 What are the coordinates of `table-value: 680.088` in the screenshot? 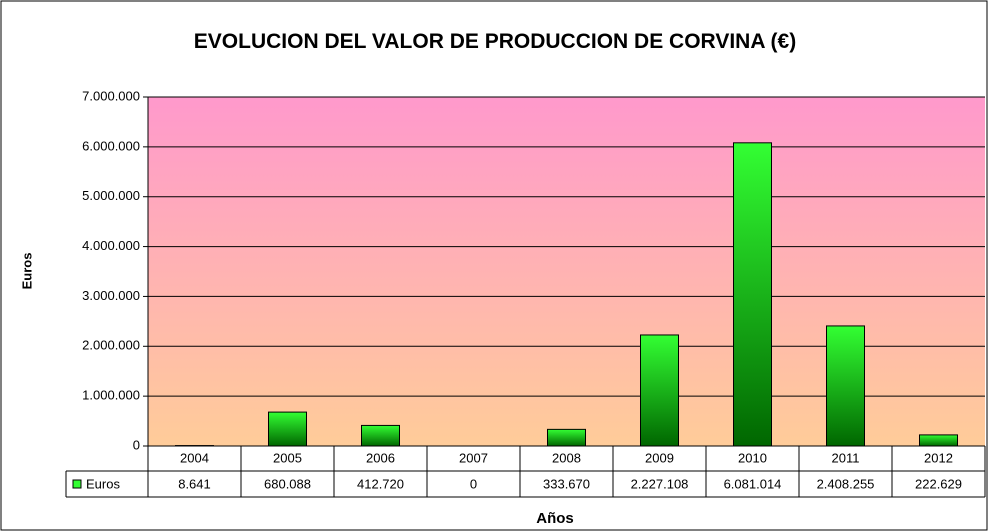 It's located at (287, 483).